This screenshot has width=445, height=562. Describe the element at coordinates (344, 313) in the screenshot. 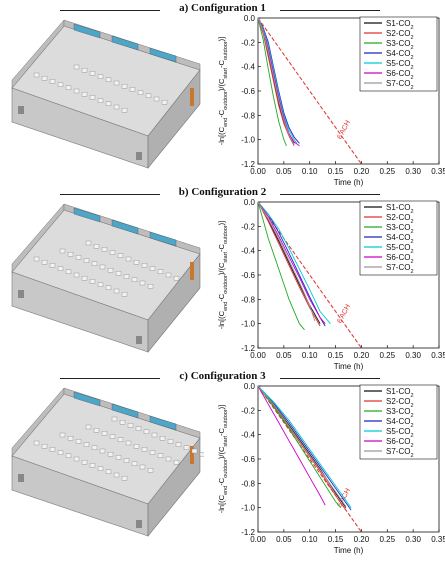

I see `reference-line-label: 6 ACH` at that location.